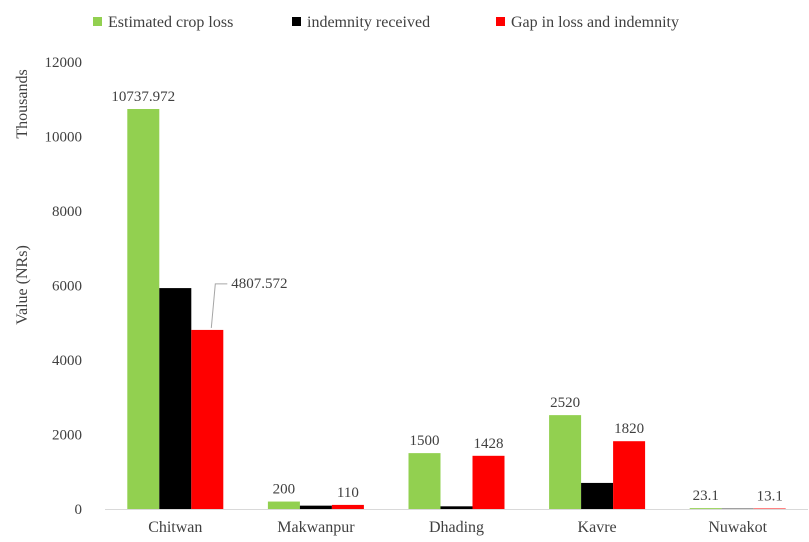 The height and width of the screenshot is (542, 809). I want to click on x-category-label: Kavre, so click(597, 527).